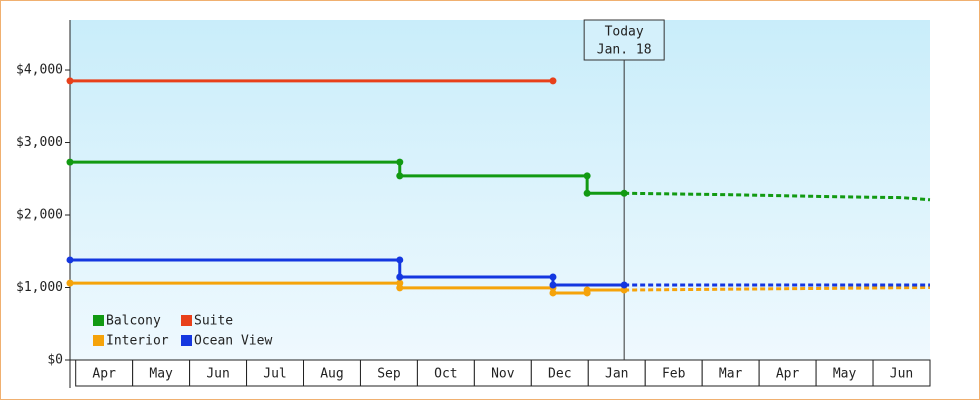  I want to click on y-tick-label: $0, so click(55, 360).